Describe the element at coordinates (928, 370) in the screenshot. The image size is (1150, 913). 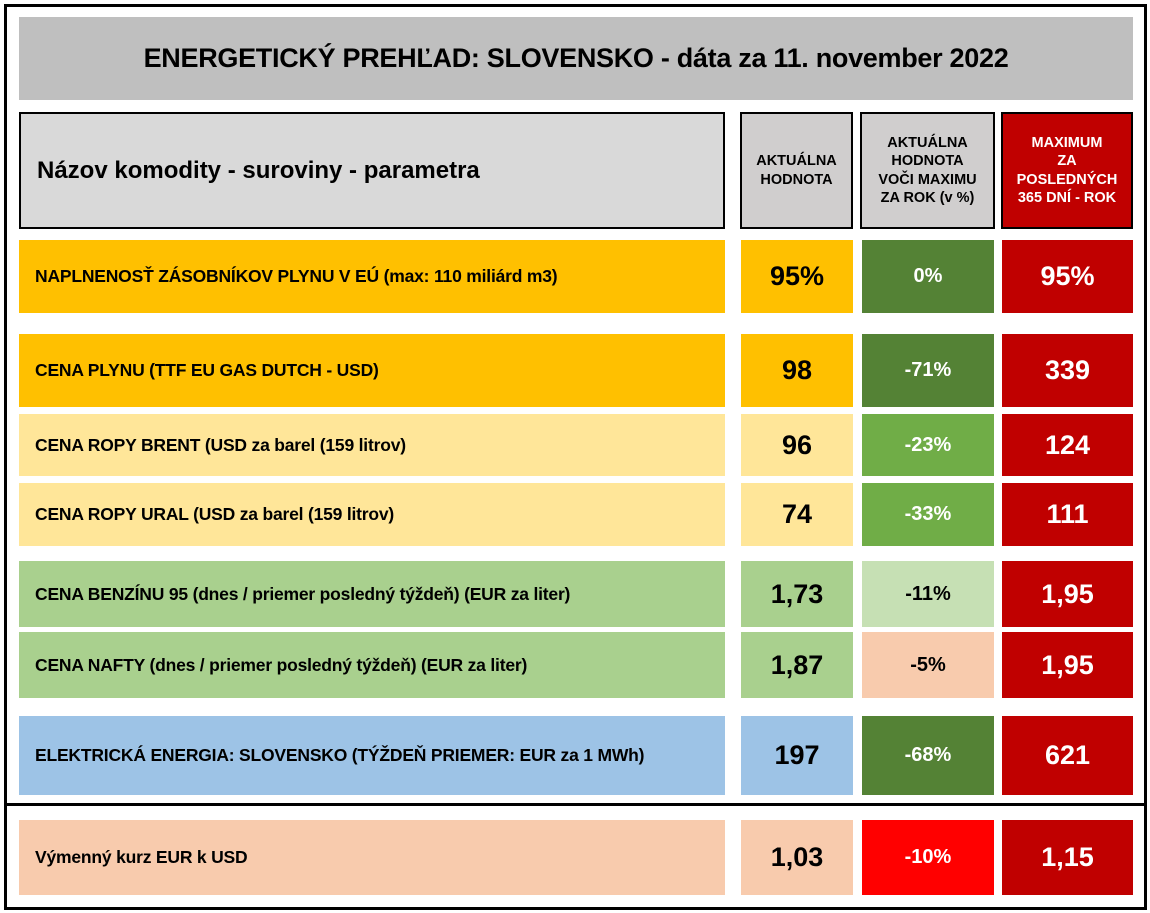
I see `row-vs-max: -71%` at that location.